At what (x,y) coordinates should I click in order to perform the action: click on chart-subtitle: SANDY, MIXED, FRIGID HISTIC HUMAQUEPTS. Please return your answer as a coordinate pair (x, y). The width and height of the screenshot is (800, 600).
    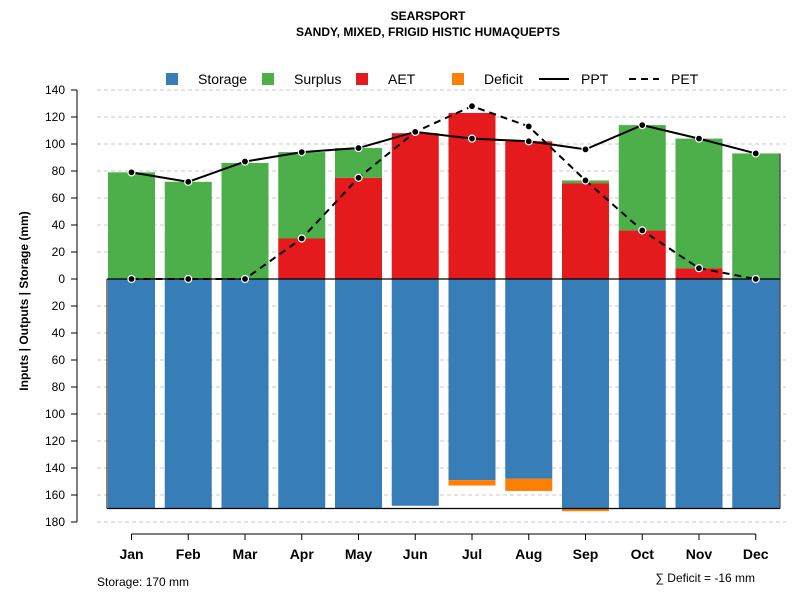
    Looking at the image, I should click on (428, 32).